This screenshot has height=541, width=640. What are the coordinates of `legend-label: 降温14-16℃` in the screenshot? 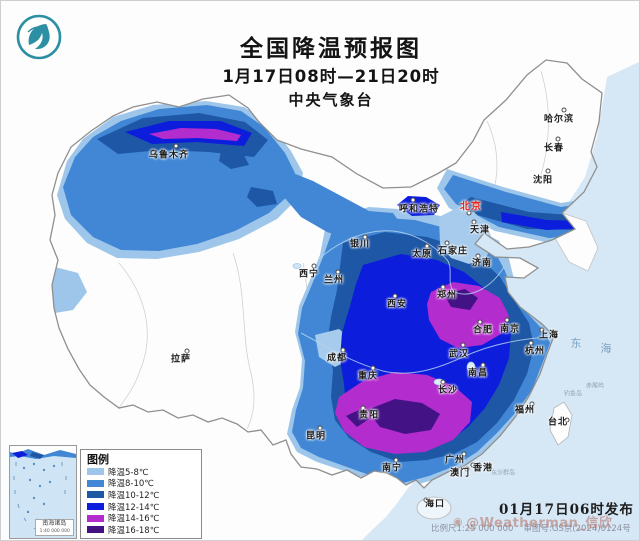 It's located at (134, 519).